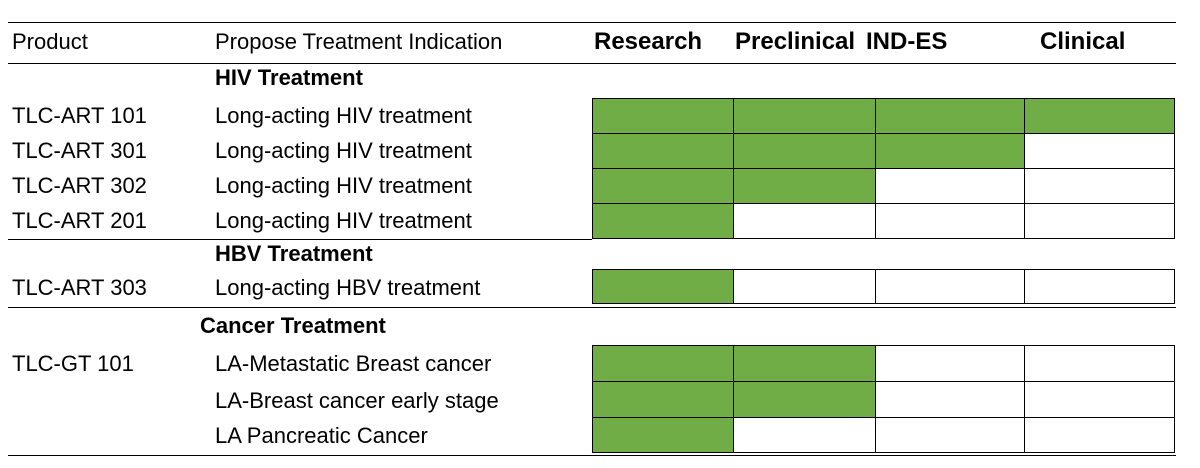 The width and height of the screenshot is (1200, 468). What do you see at coordinates (73, 363) in the screenshot?
I see `product-name: TLC-GT 101` at bounding box center [73, 363].